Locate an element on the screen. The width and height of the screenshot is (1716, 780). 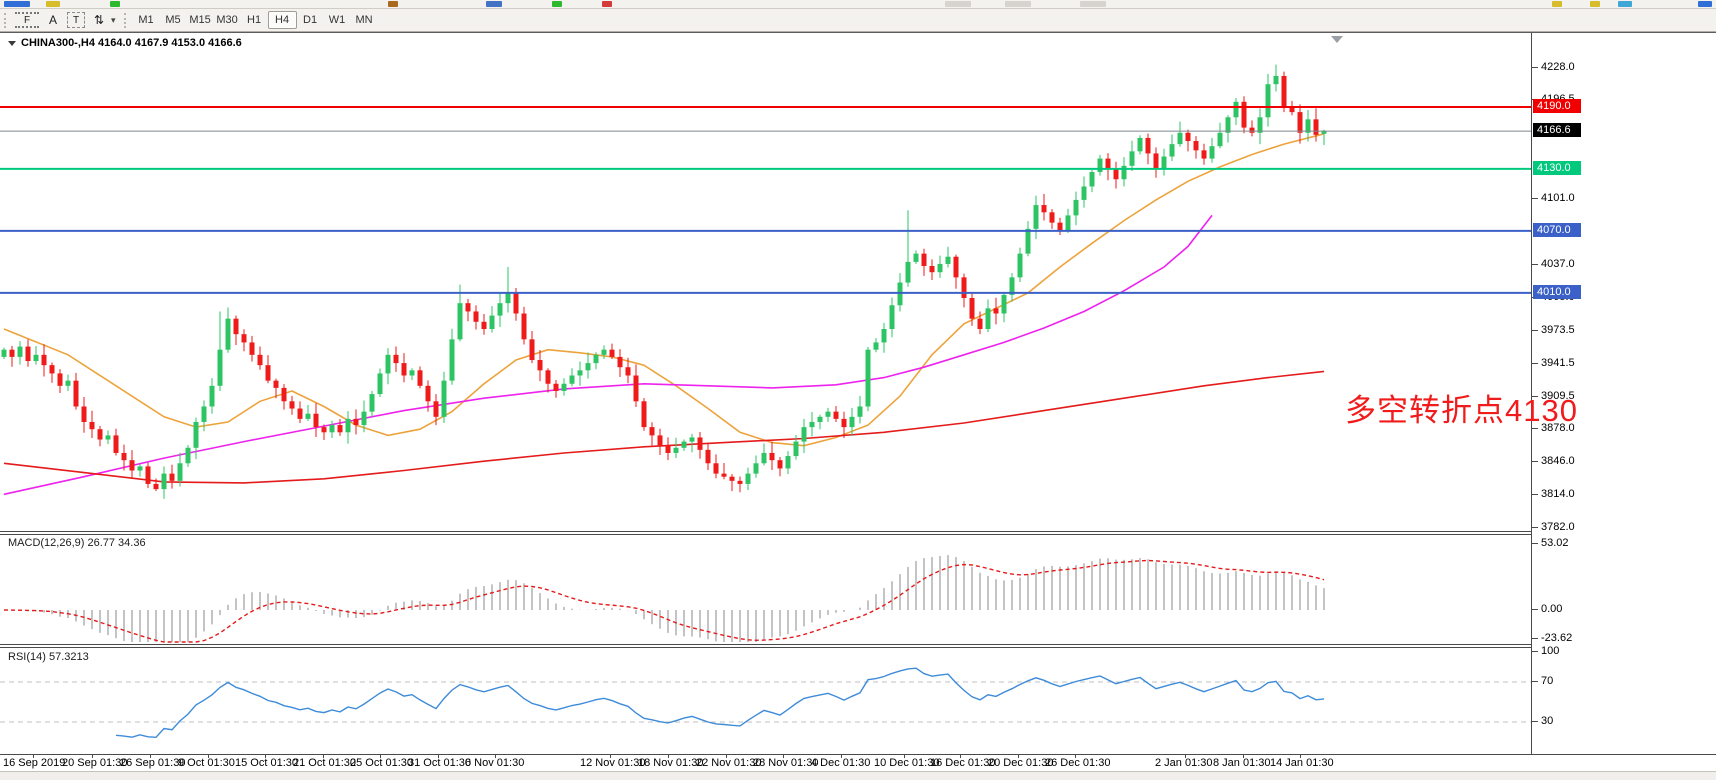
date-tick-label: 10 Dec 01:30 is located at coordinates (907, 763).